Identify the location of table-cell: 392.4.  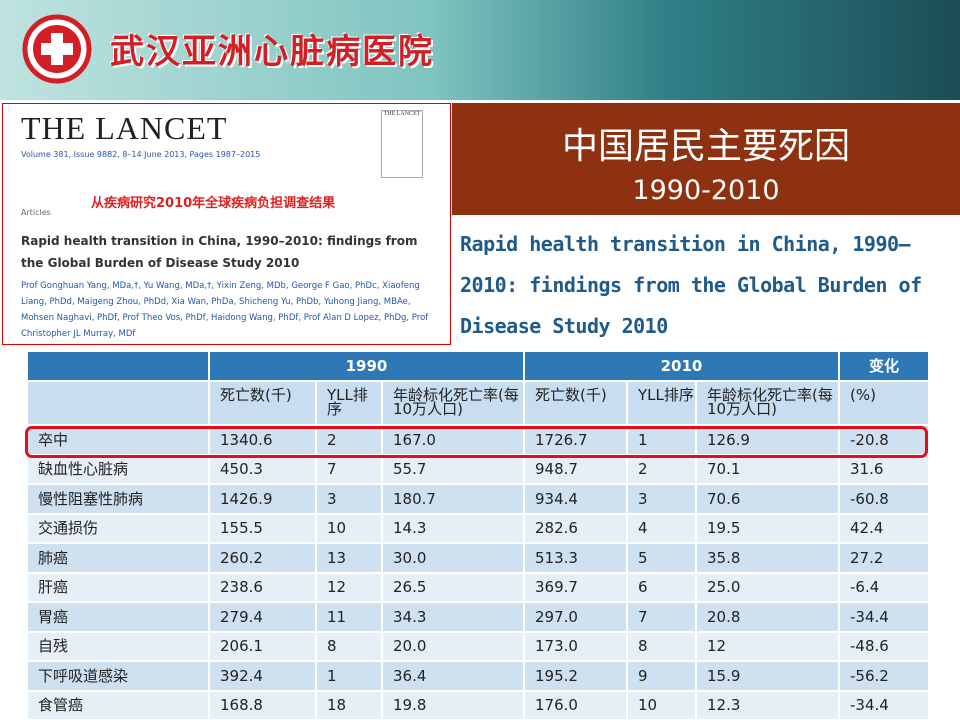
(263, 677).